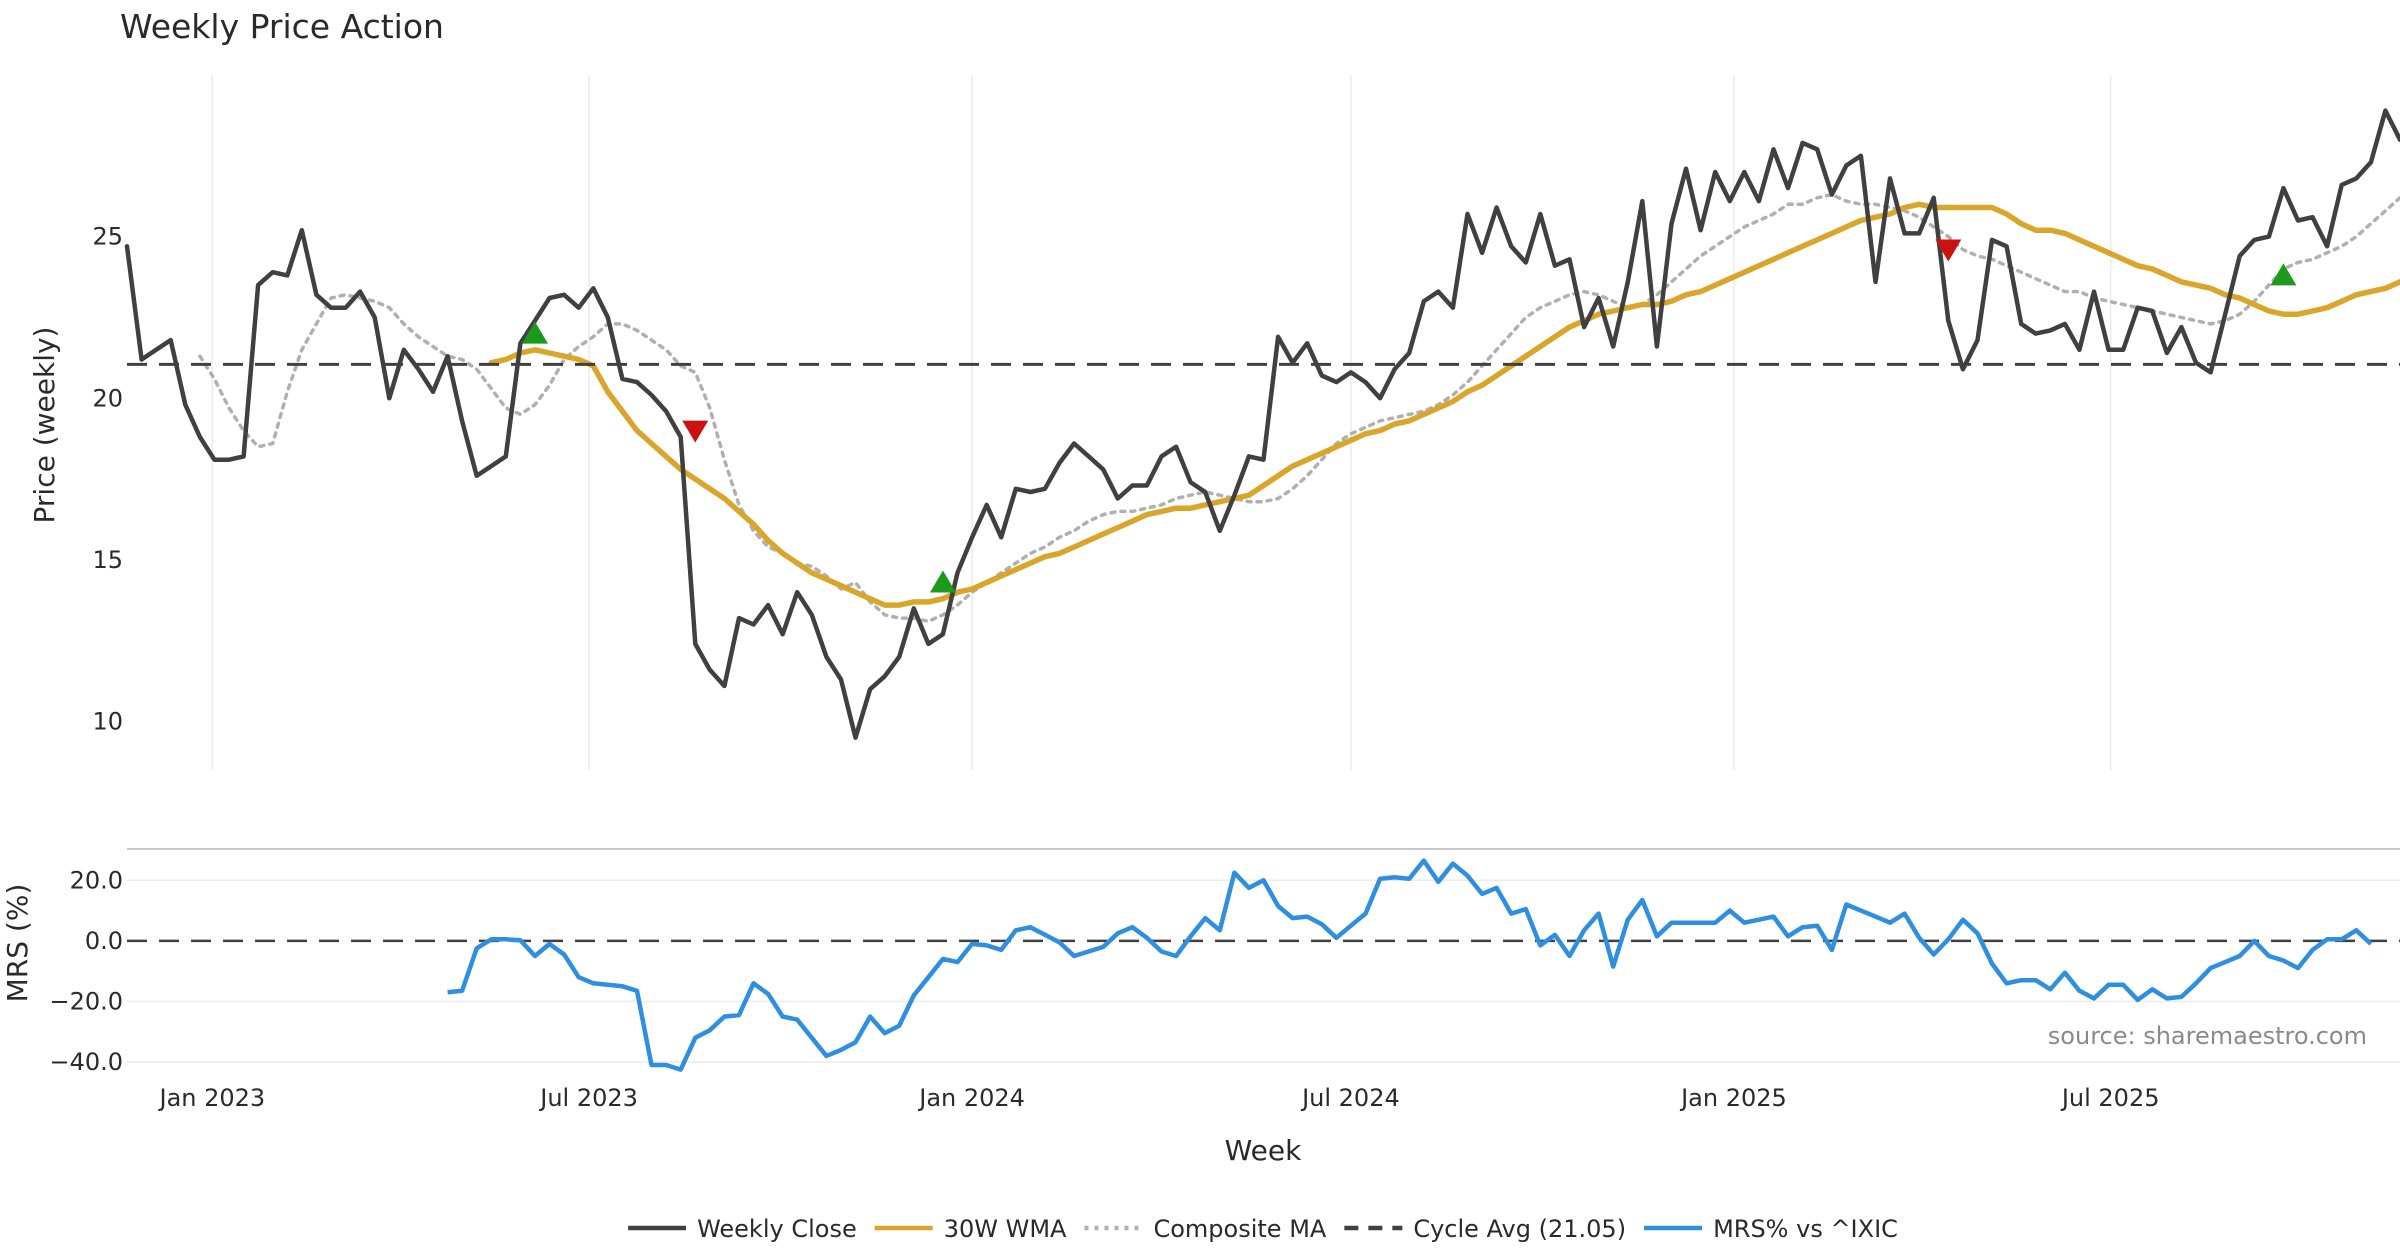 The height and width of the screenshot is (1260, 2400). What do you see at coordinates (86, 1001) in the screenshot?
I see `mrs-y-tick-label: −20.0` at bounding box center [86, 1001].